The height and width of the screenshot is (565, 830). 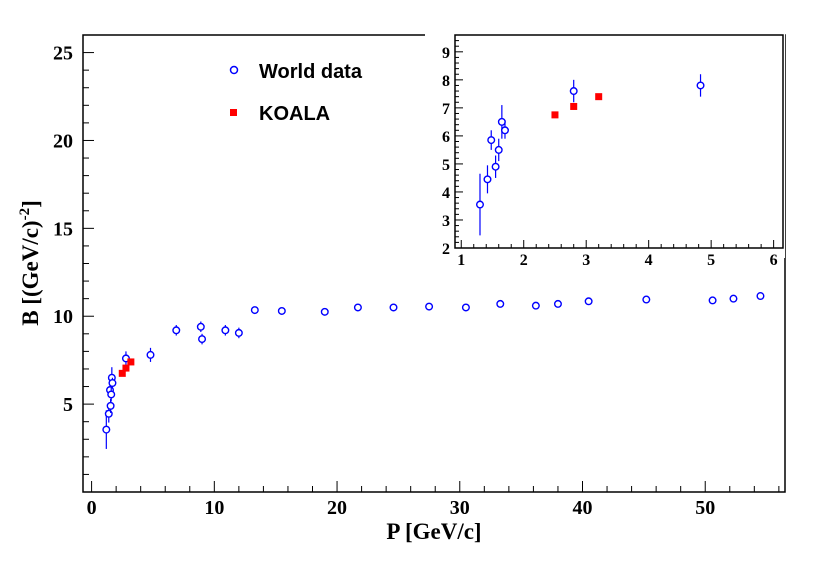 What do you see at coordinates (30, 204) in the screenshot?
I see `y-axis-title-close: ]` at bounding box center [30, 204].